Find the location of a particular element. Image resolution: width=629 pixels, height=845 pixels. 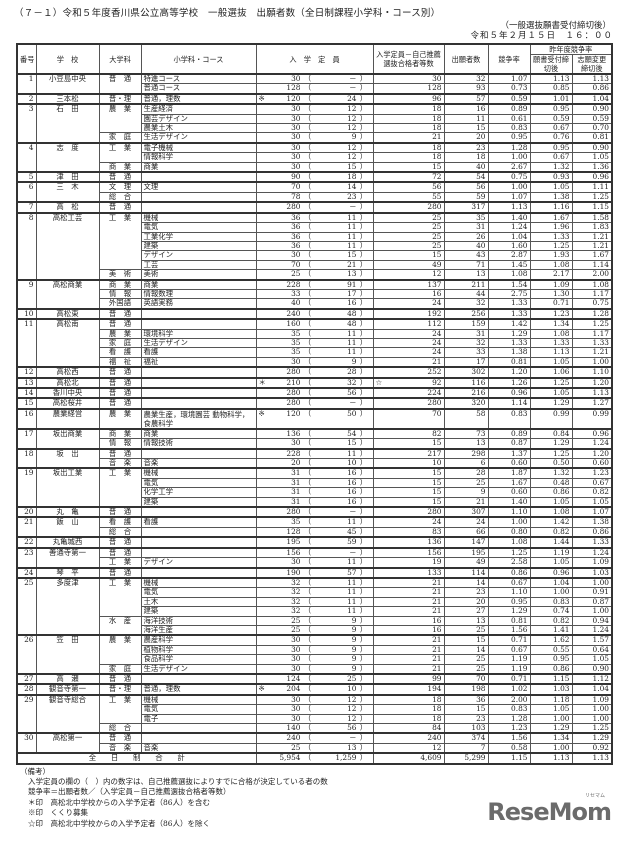

course: 商業 is located at coordinates (198, 284).